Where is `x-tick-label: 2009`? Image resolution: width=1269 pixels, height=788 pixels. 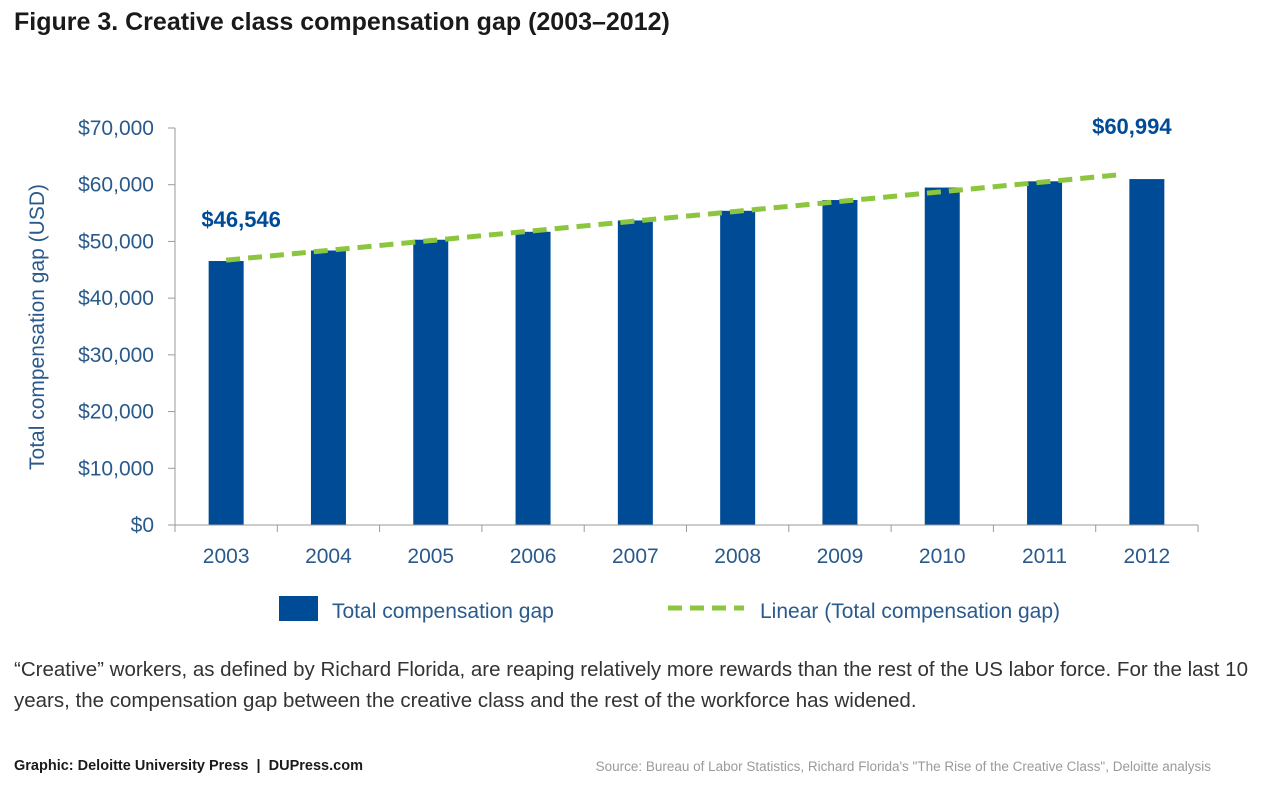
x-tick-label: 2009 is located at coordinates (840, 556).